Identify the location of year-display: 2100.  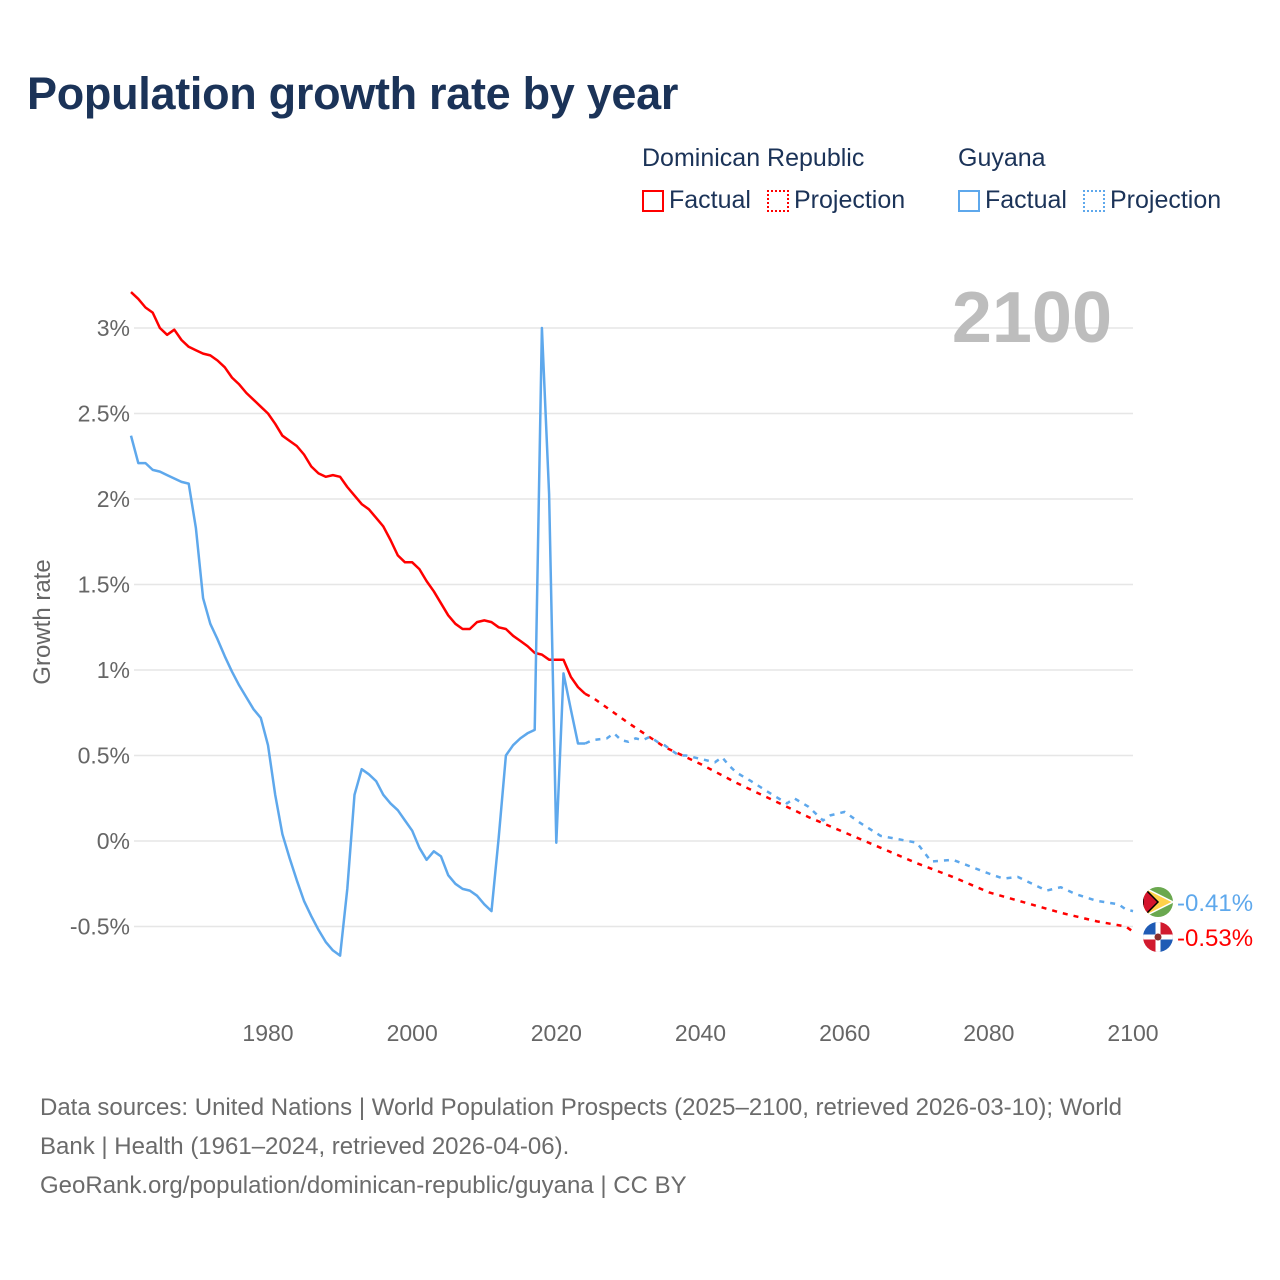
(1032, 318).